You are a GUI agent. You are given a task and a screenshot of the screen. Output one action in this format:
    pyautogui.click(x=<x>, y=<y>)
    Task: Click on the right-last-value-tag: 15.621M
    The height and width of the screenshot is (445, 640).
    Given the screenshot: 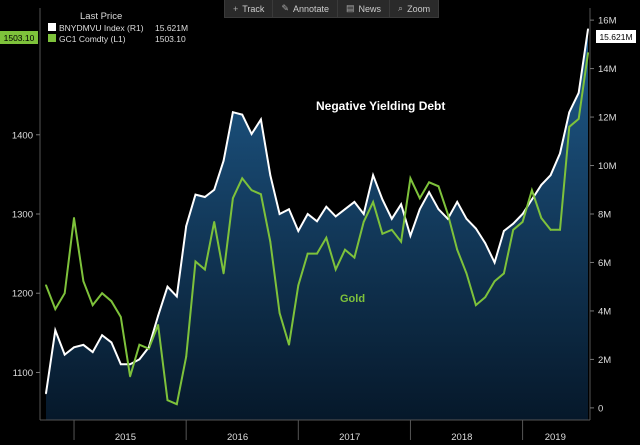 What is the action you would take?
    pyautogui.click(x=616, y=36)
    